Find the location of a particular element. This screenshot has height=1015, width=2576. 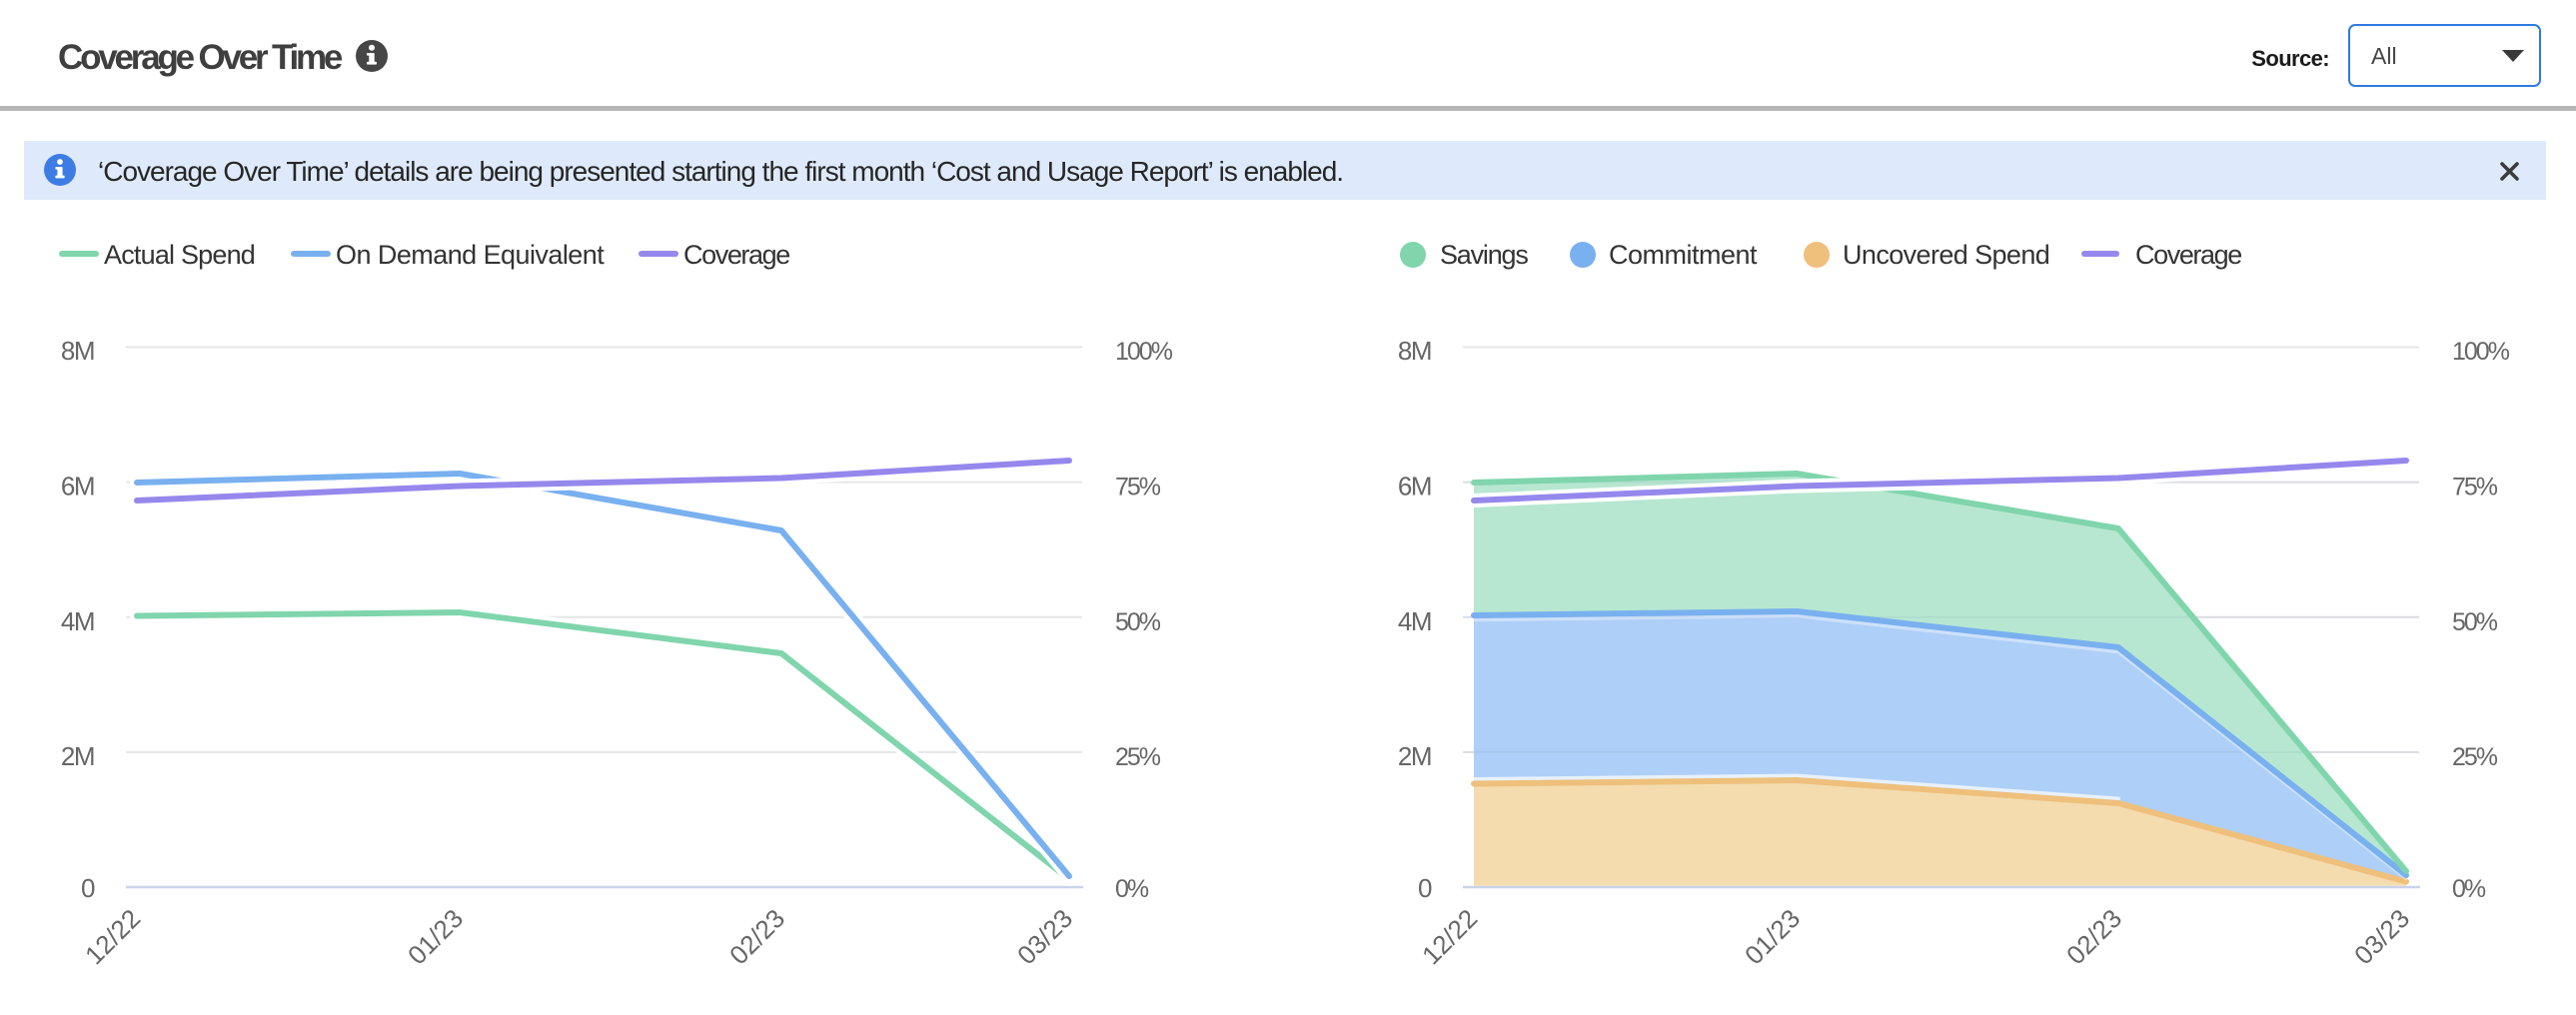

svg-text: Commitment is located at coordinates (1683, 255).